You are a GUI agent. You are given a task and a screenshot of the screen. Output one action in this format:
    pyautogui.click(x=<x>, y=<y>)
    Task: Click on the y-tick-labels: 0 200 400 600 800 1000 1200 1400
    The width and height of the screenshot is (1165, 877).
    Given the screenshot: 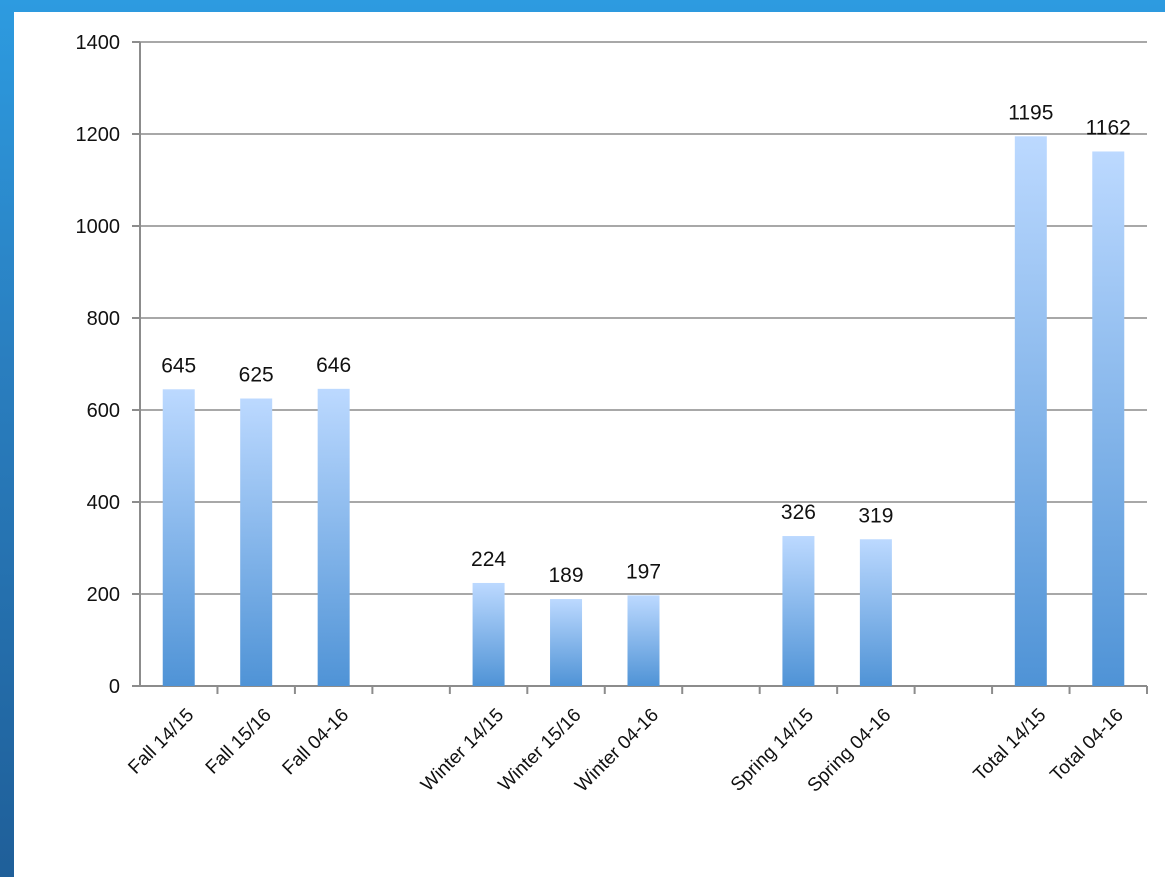 What is the action you would take?
    pyautogui.click(x=98, y=365)
    